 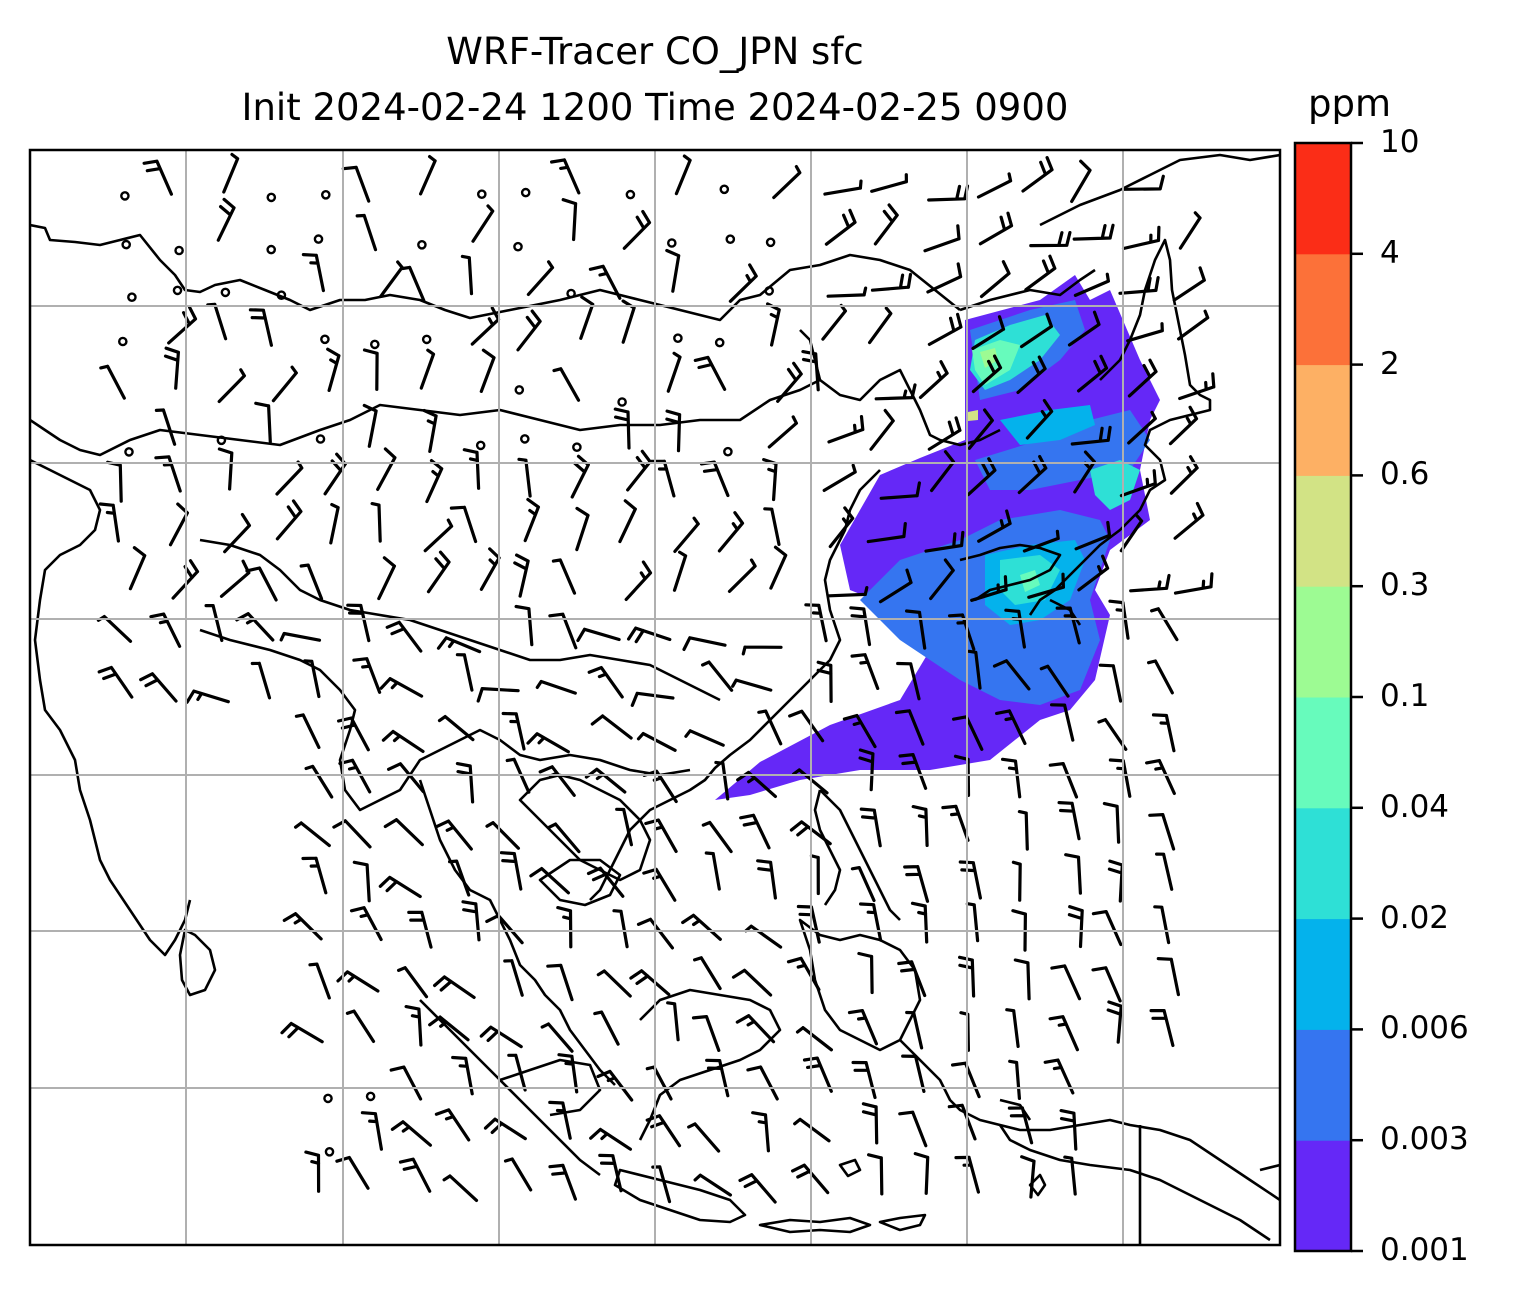 What do you see at coordinates (1350, 103) in the screenshot?
I see `colorbar-unit-label: ppm` at bounding box center [1350, 103].